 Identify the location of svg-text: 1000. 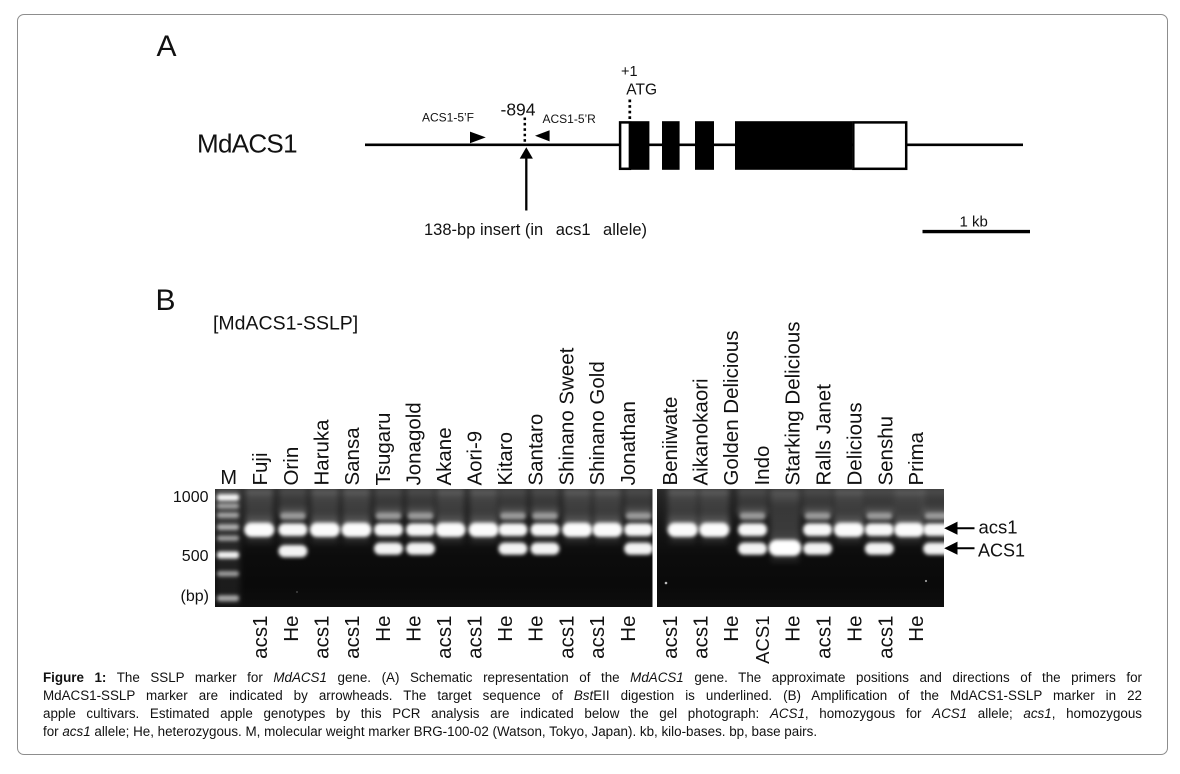
(191, 497).